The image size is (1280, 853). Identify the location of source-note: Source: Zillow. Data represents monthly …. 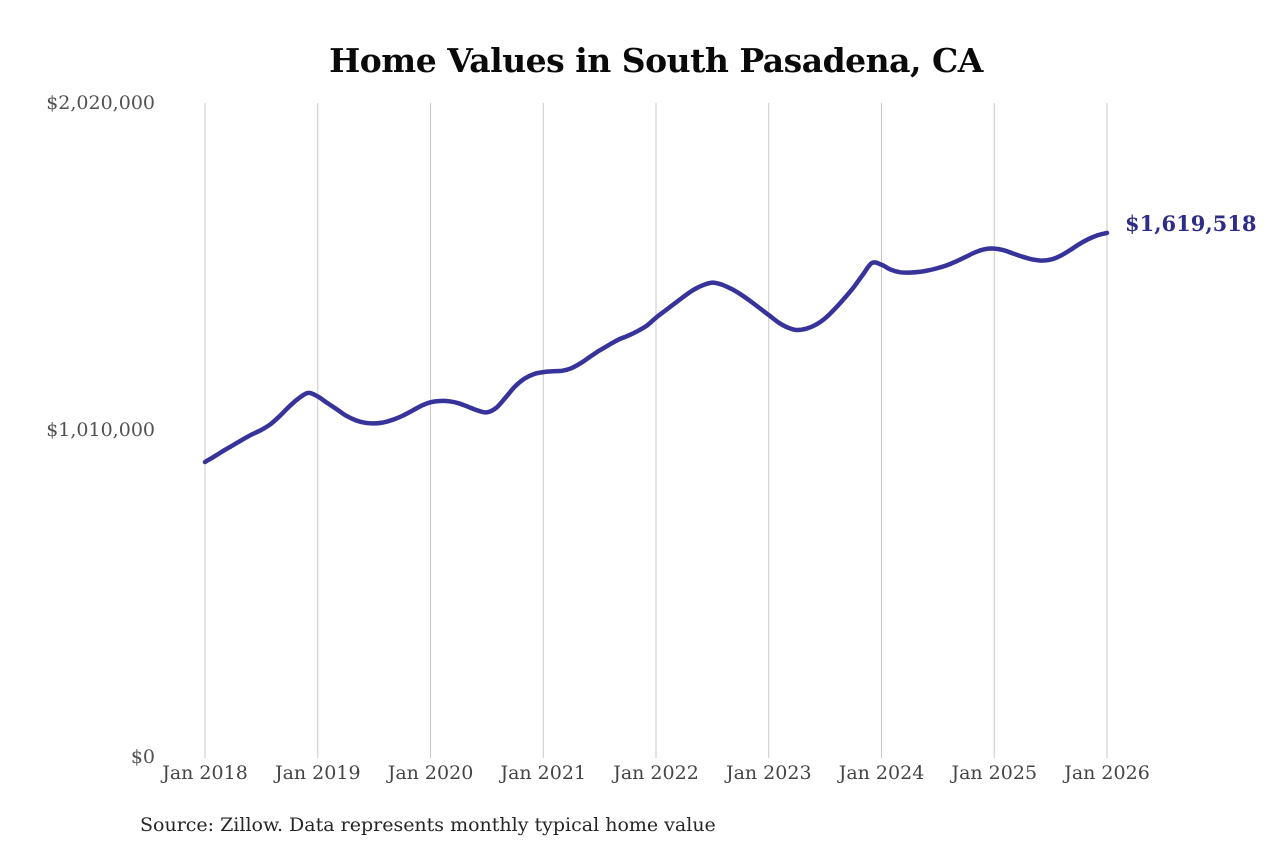
(428, 825).